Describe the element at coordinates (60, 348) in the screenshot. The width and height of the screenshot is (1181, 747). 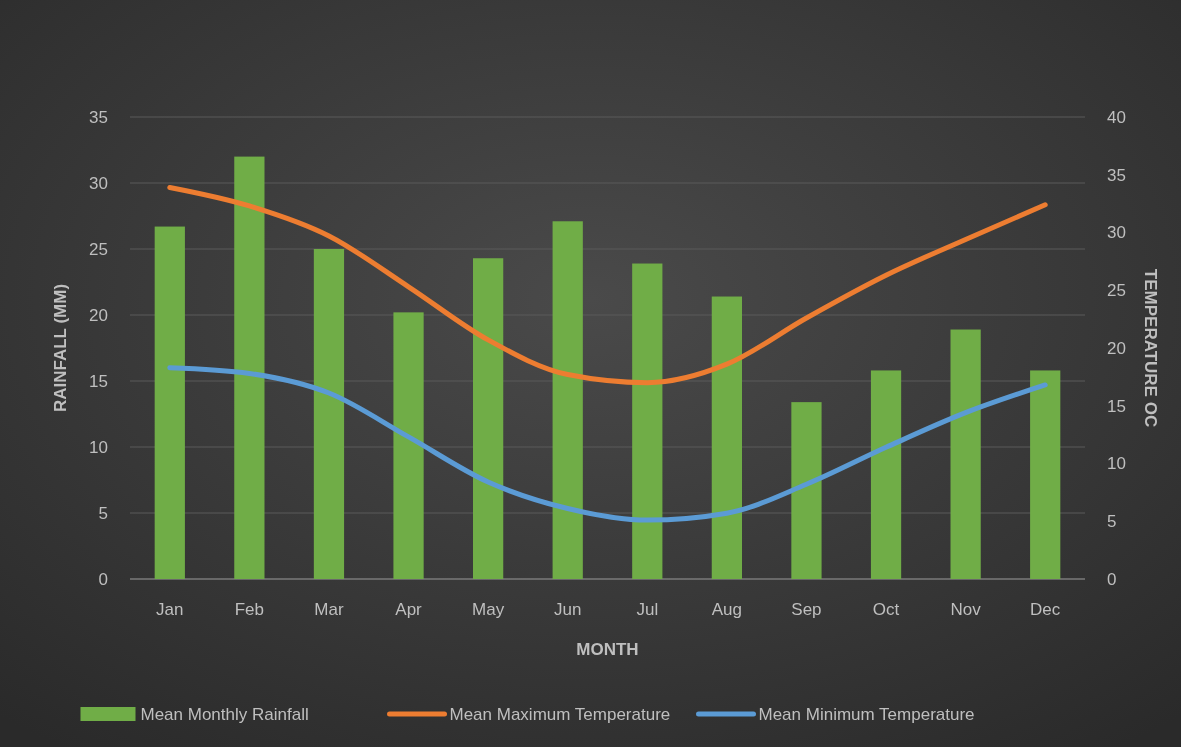
I see `y-axis-title: RAINFALL (MM)` at that location.